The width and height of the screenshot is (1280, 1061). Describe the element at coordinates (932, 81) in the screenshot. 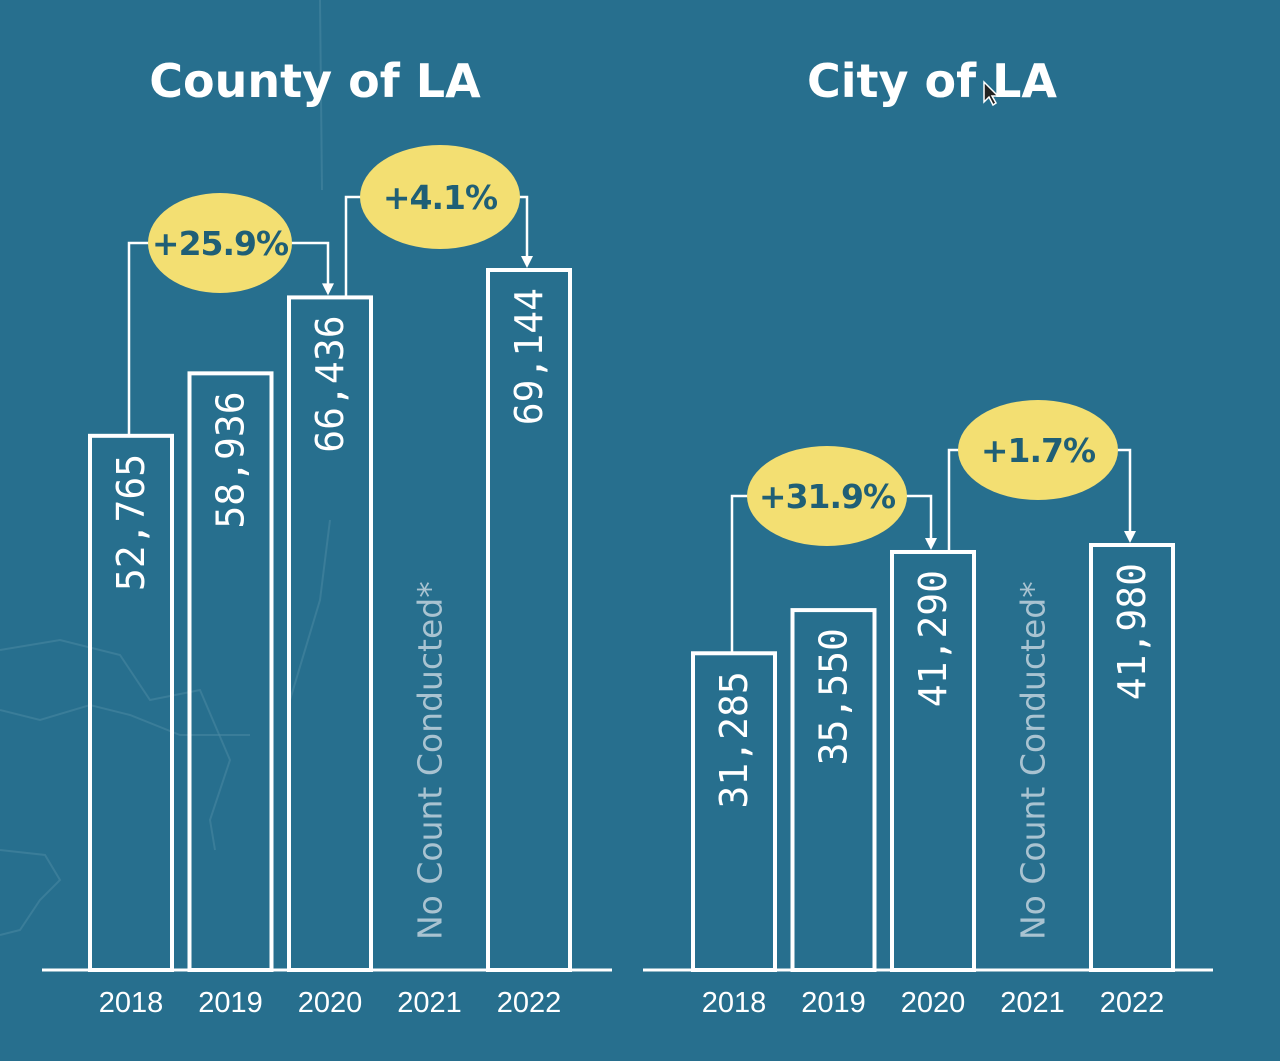

I see `city-title: City of LA` at that location.